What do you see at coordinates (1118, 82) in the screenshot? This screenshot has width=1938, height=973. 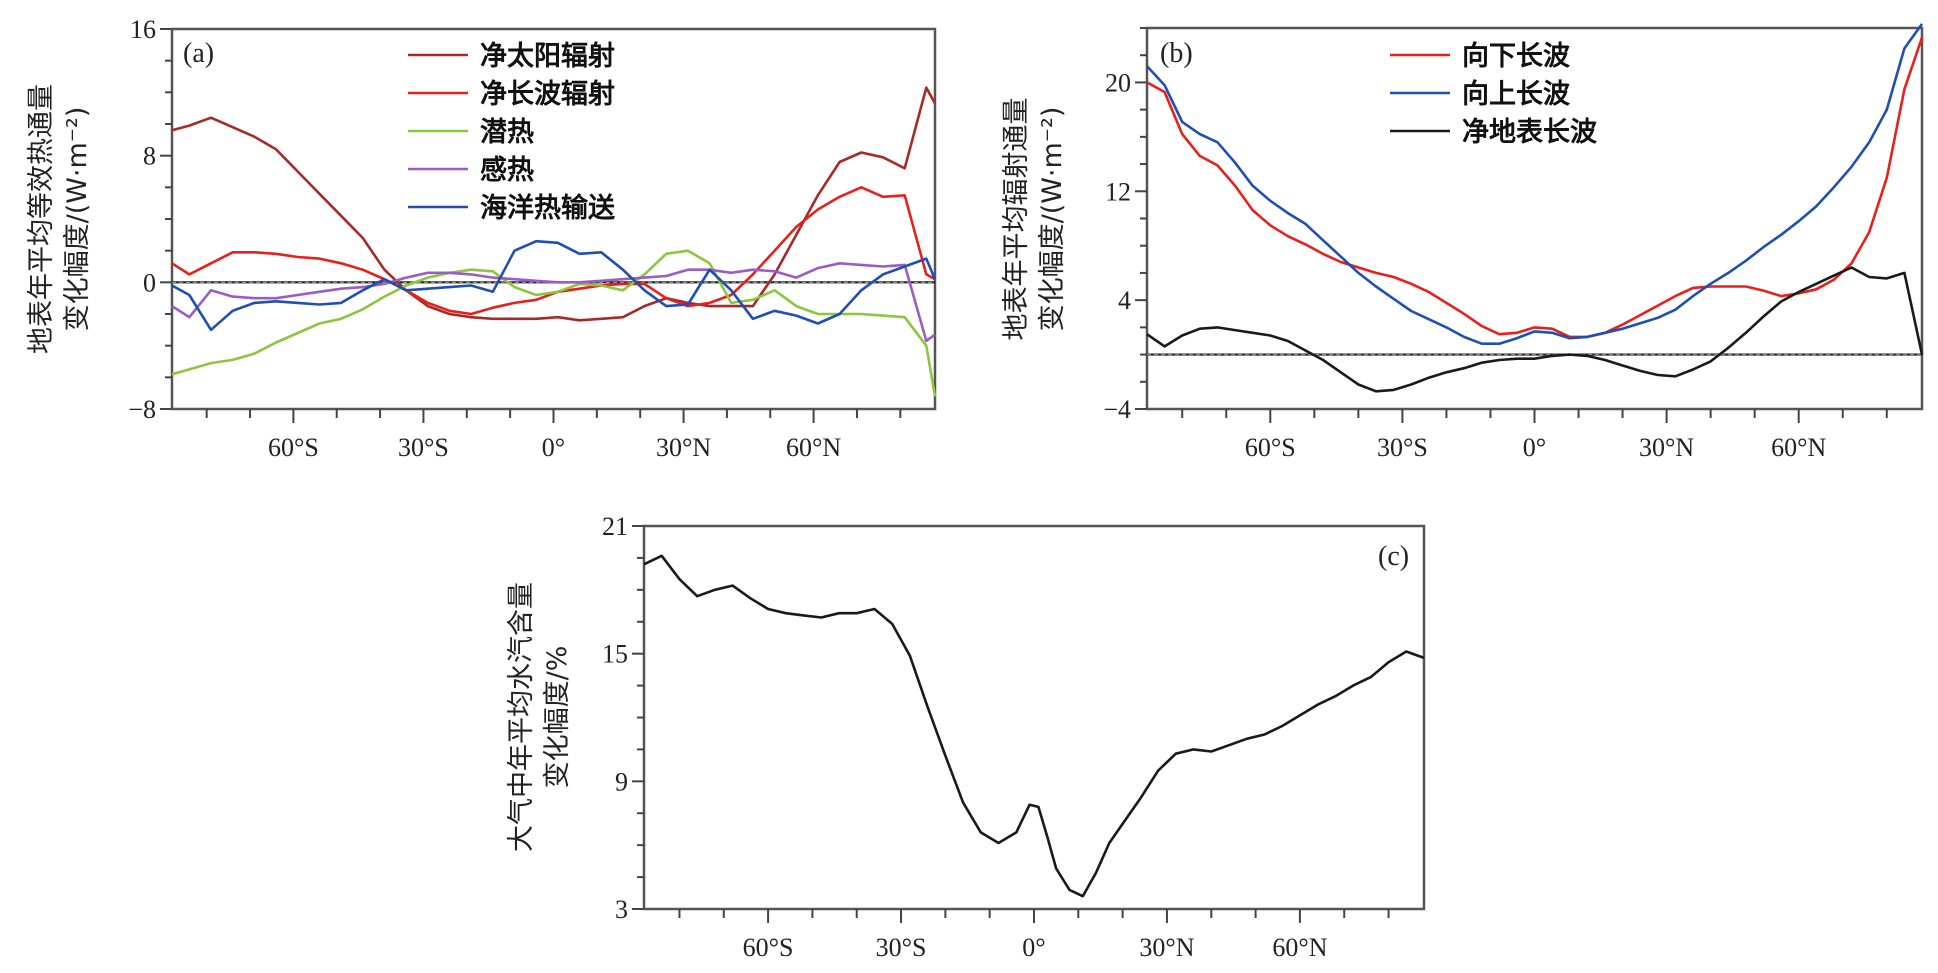 I see `panel-b-y-tick-label: 20` at bounding box center [1118, 82].